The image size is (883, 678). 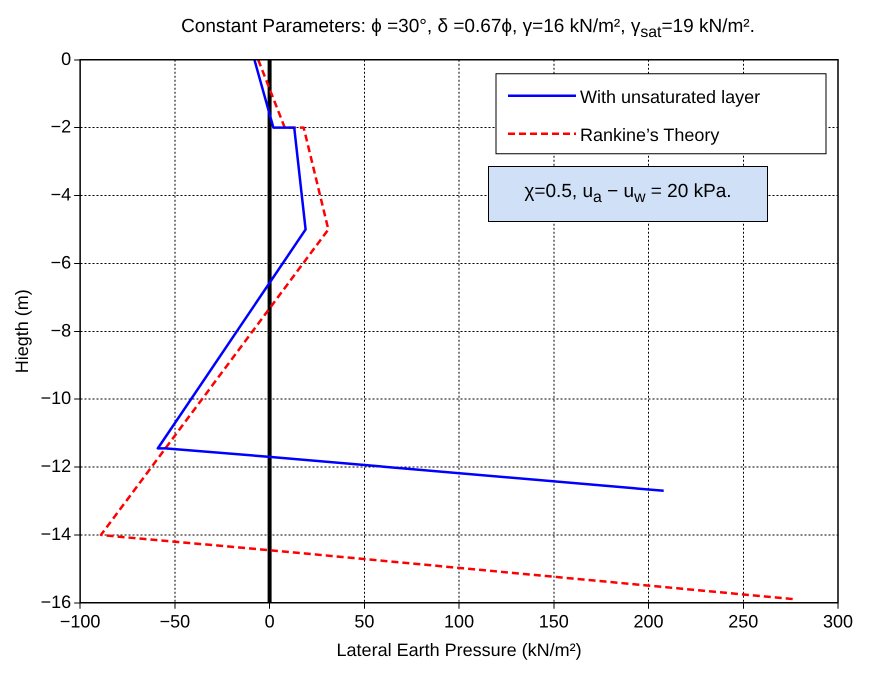 I want to click on y-tick-label: −8, so click(x=61, y=330).